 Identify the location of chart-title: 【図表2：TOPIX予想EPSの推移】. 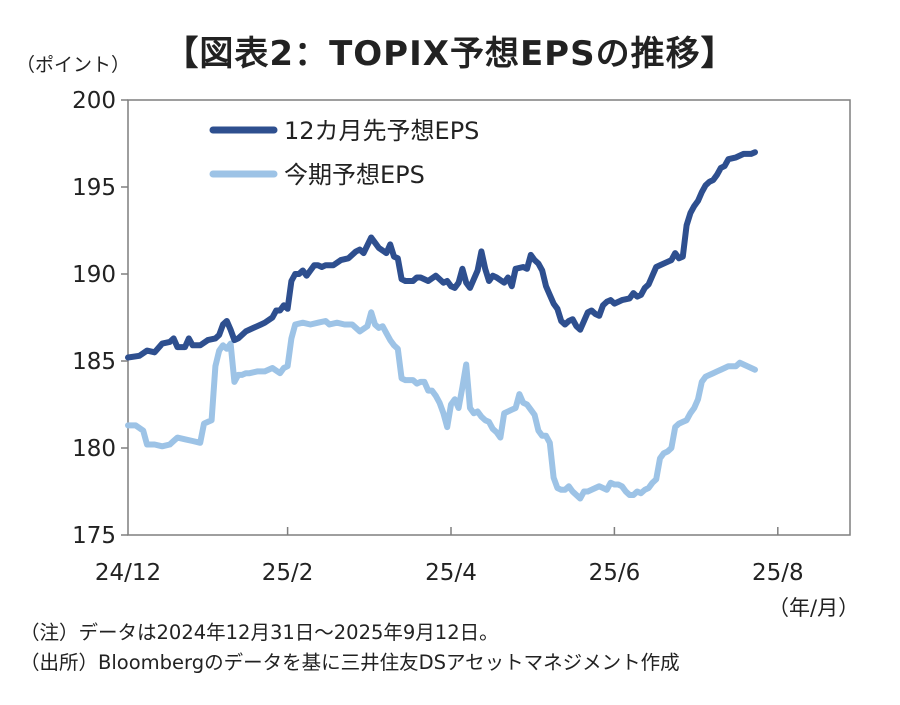
(450, 54).